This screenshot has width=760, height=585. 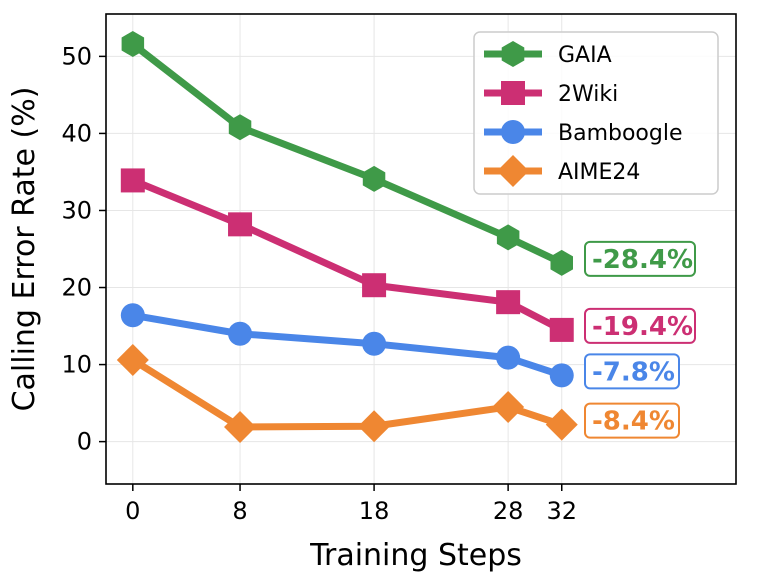 I want to click on annotation-label: -8.4%, so click(x=633, y=422).